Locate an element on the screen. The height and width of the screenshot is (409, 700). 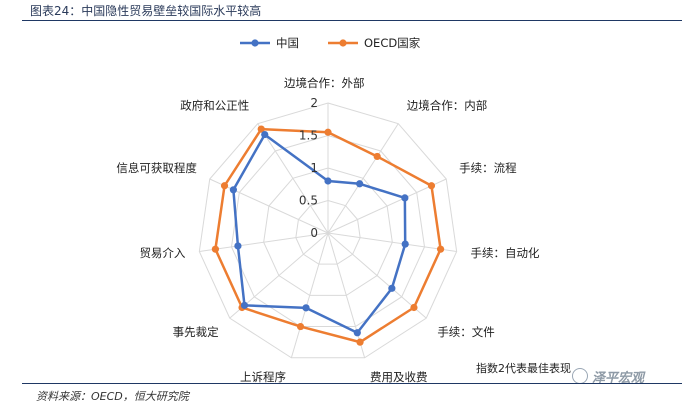
radial-tick-labels: 0 0.5 1 1.5 2 is located at coordinates (308, 168).